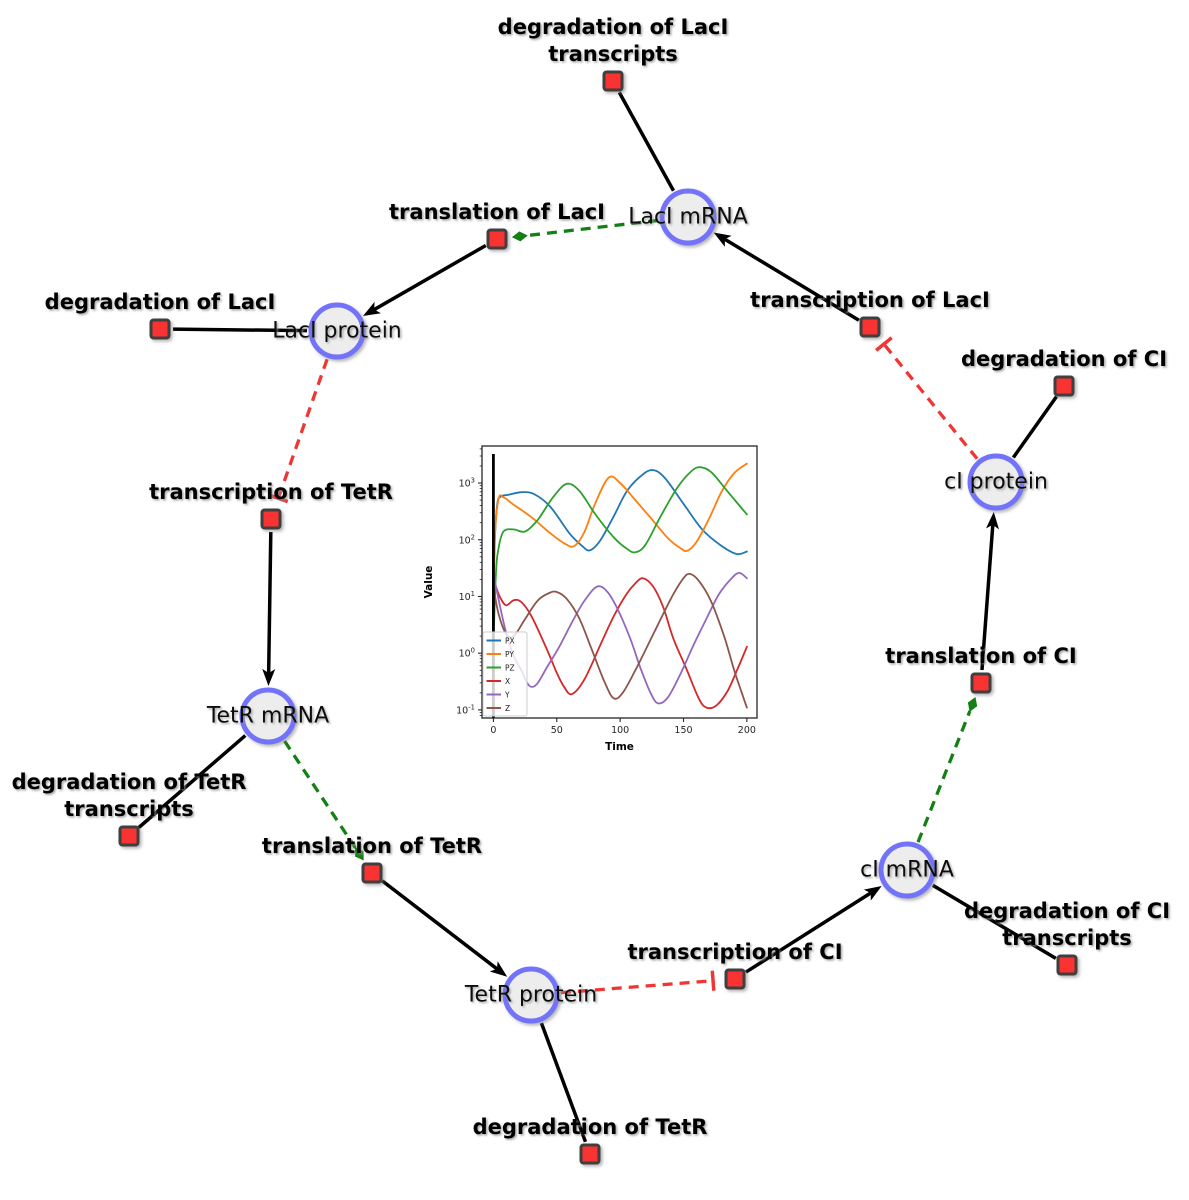 The image size is (1189, 1200). I want to click on x-axis-label: Time, so click(619, 747).